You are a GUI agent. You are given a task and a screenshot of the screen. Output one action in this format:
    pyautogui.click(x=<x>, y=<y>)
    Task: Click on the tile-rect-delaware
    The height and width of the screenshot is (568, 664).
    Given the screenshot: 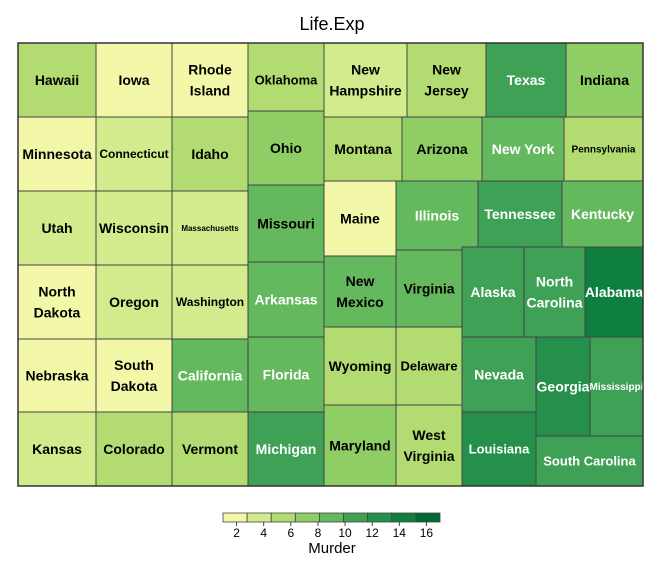 What is the action you would take?
    pyautogui.click(x=429, y=366)
    